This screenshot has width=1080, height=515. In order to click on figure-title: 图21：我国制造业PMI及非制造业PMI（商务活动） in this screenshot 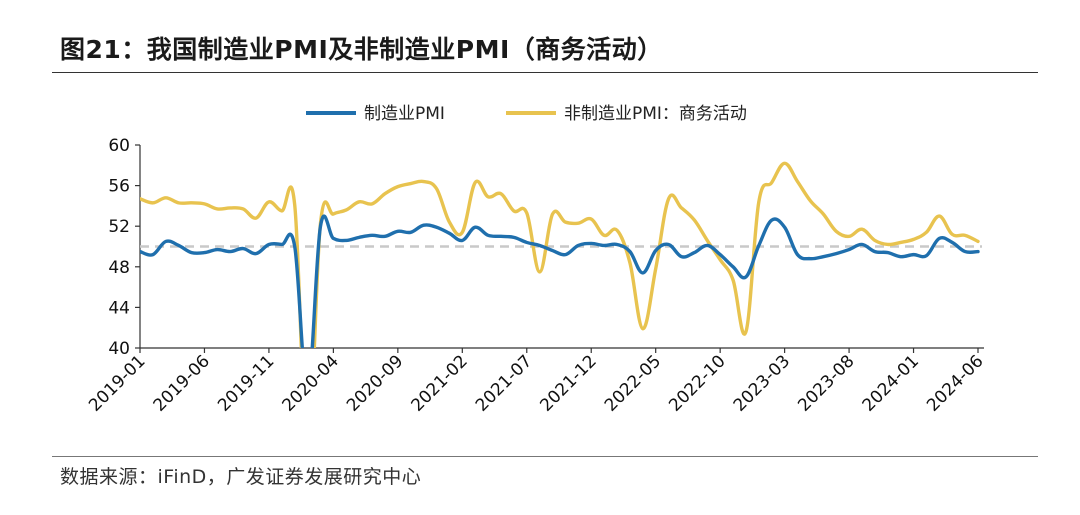, I will do `click(361, 49)`.